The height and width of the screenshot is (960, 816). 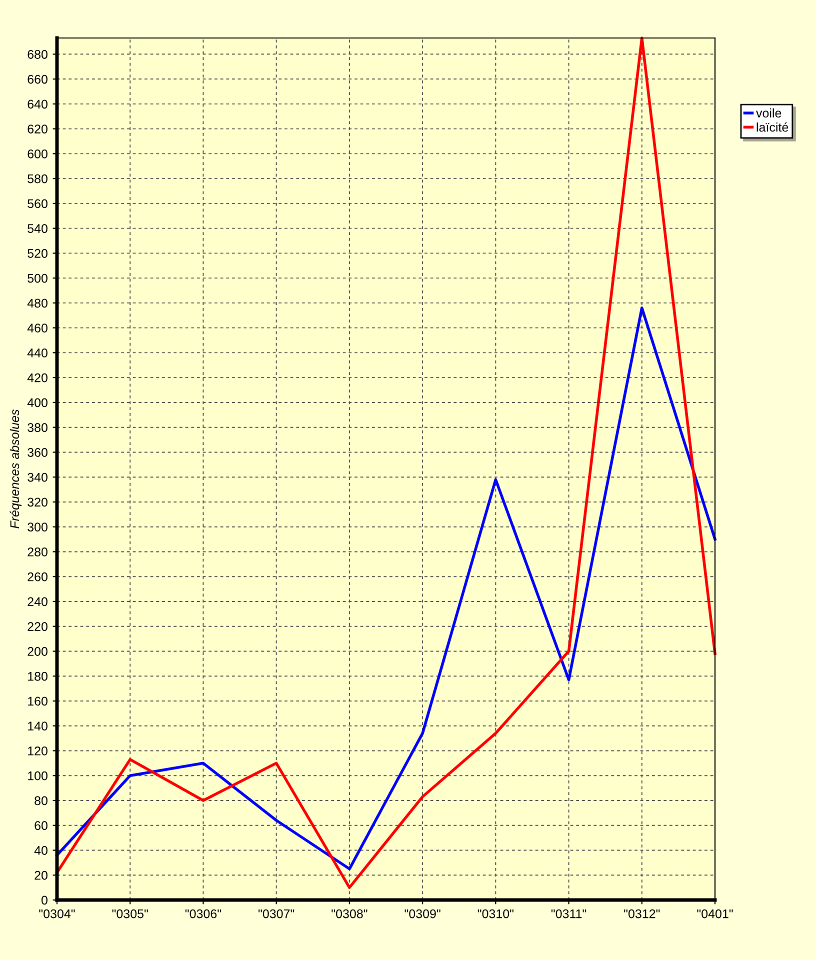 I want to click on y-tick-label: 640, so click(x=38, y=104).